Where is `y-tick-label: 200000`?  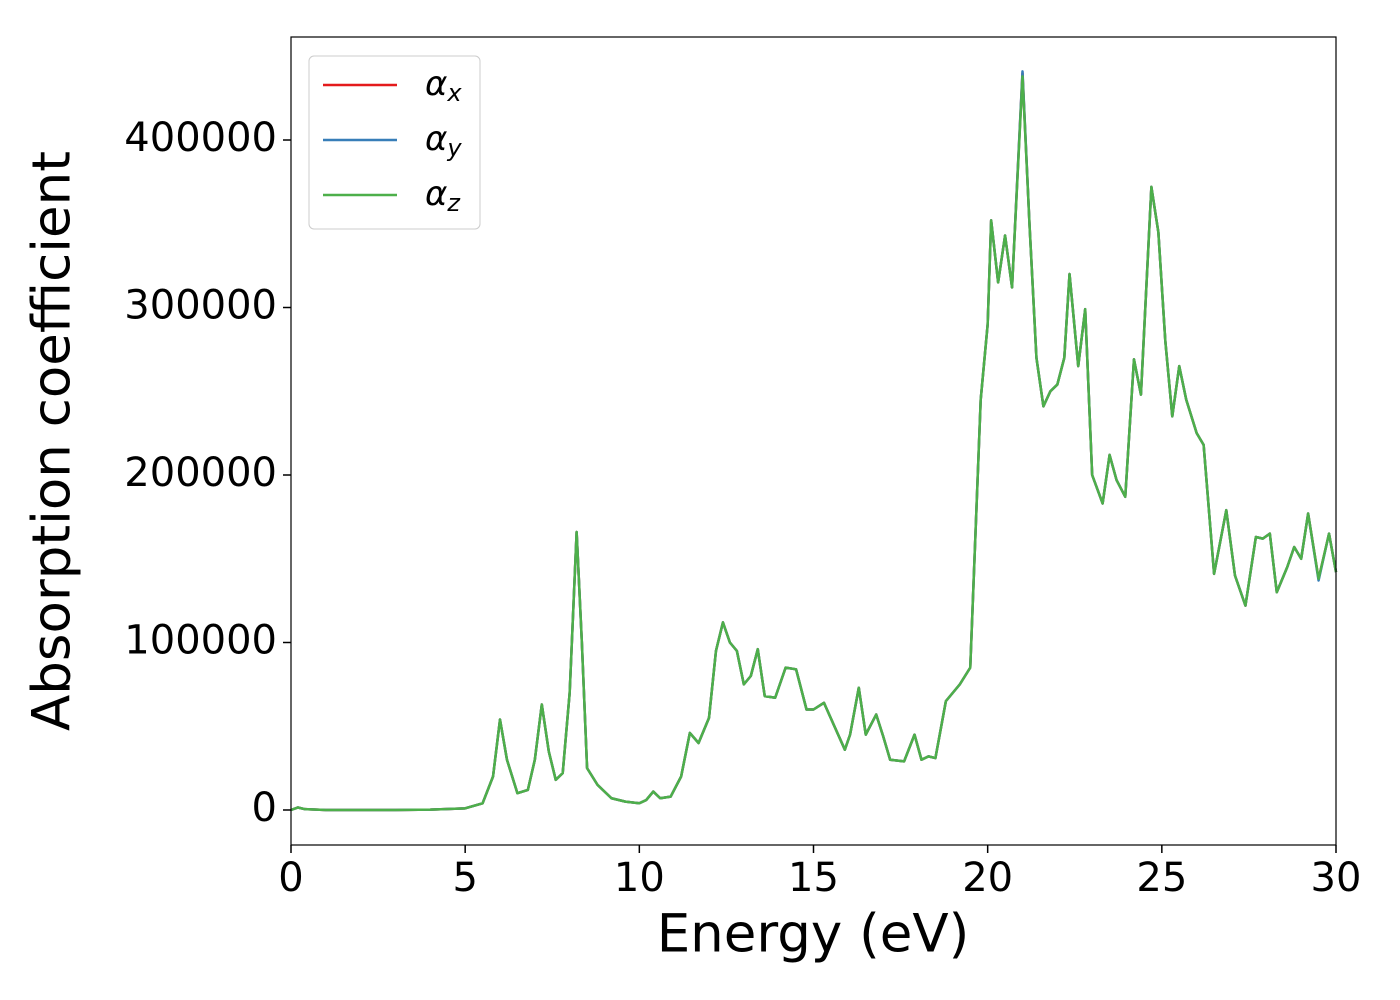 y-tick-label: 200000 is located at coordinates (200, 473).